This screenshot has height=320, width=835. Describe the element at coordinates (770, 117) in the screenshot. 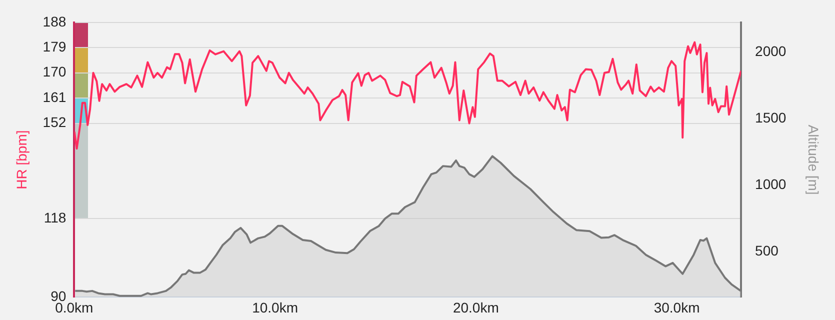

I see `y2-tick-label: 1500` at that location.